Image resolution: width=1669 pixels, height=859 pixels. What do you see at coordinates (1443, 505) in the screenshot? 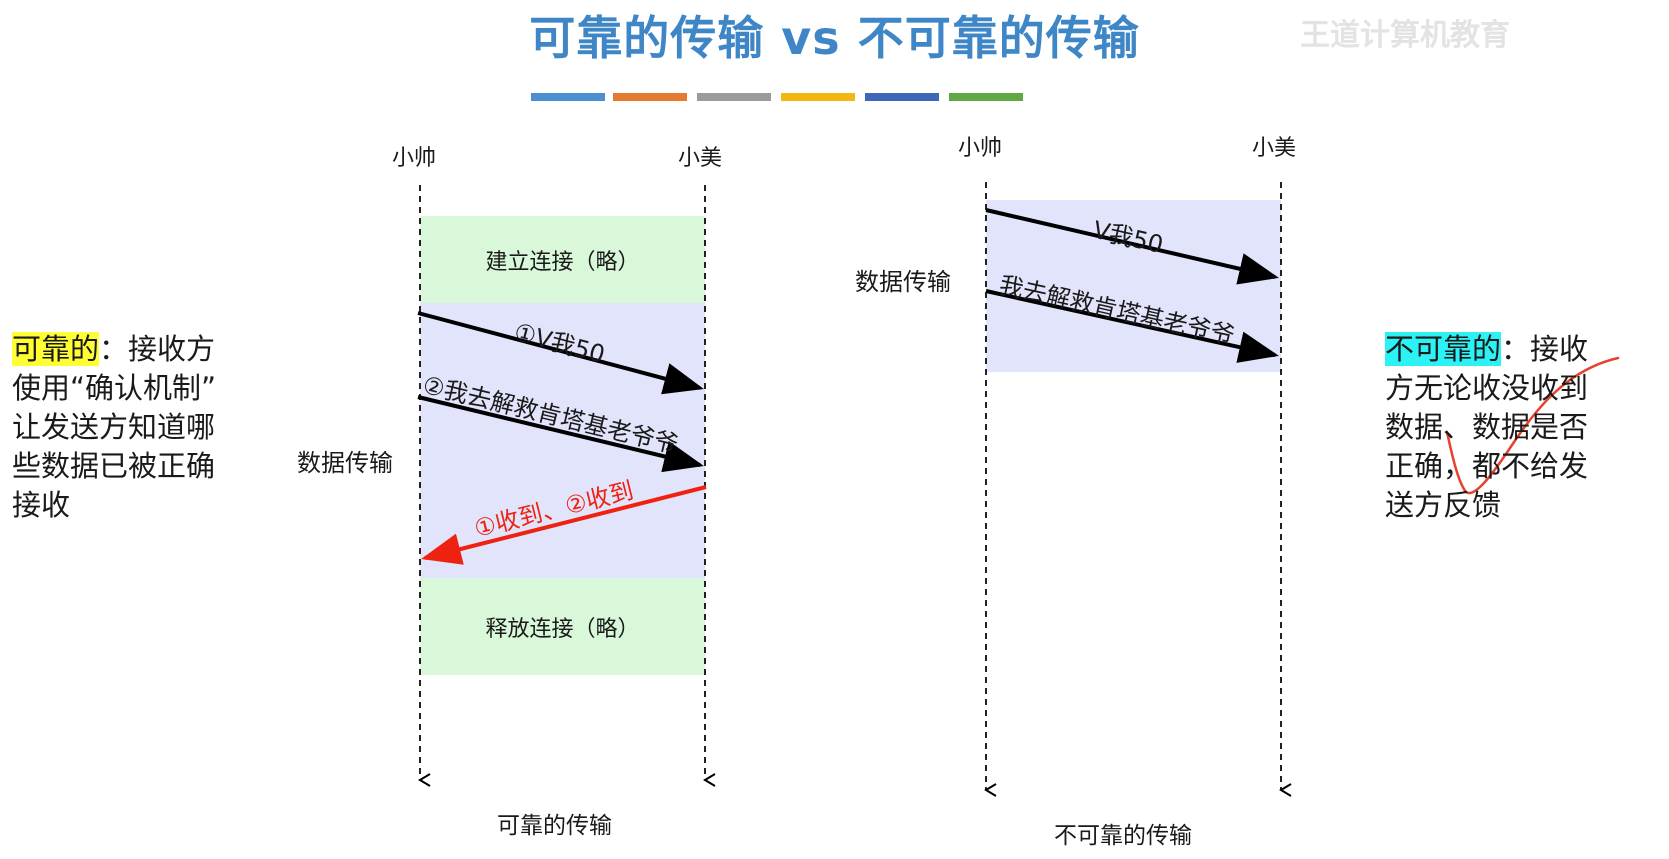
I see `unreliable-line5: 送方反馈` at bounding box center [1443, 505].